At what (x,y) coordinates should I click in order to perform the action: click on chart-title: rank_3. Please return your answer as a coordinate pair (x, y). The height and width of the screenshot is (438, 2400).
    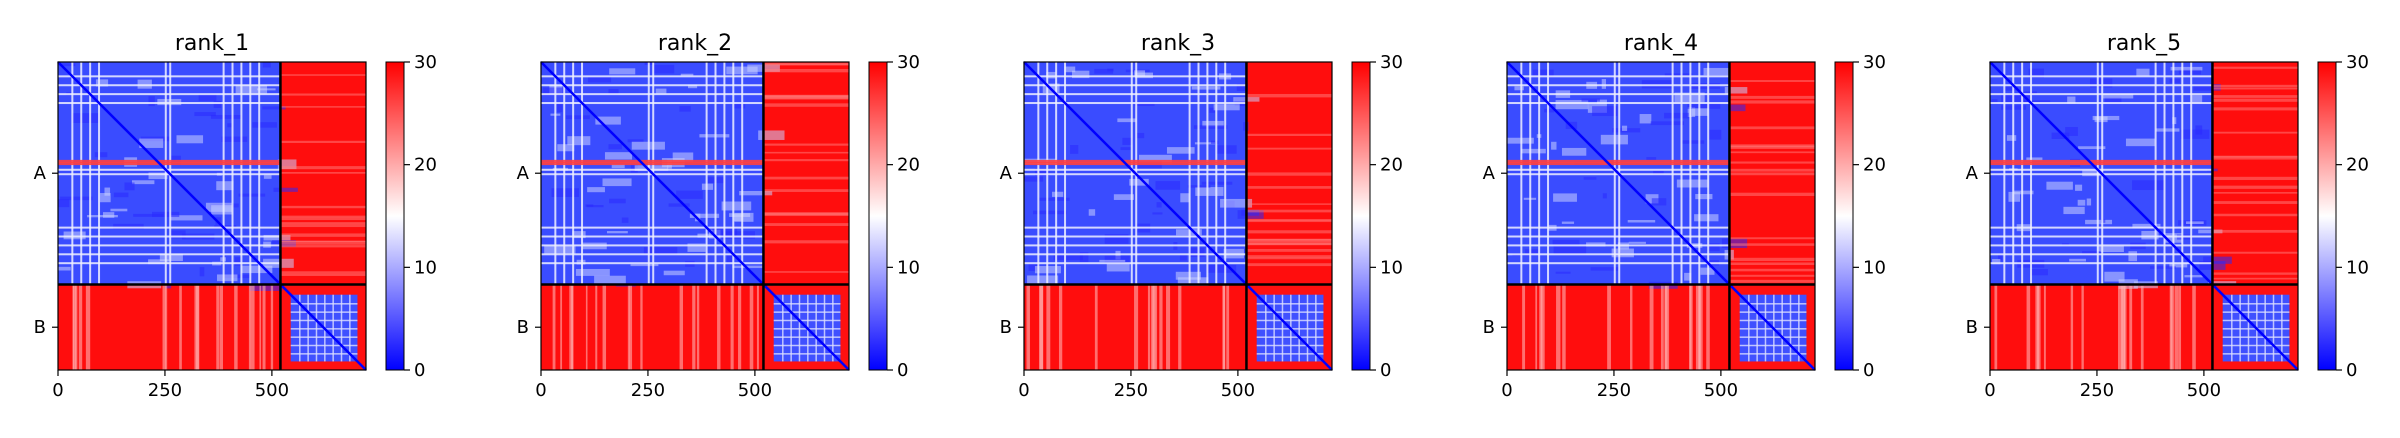
    Looking at the image, I should click on (1178, 43).